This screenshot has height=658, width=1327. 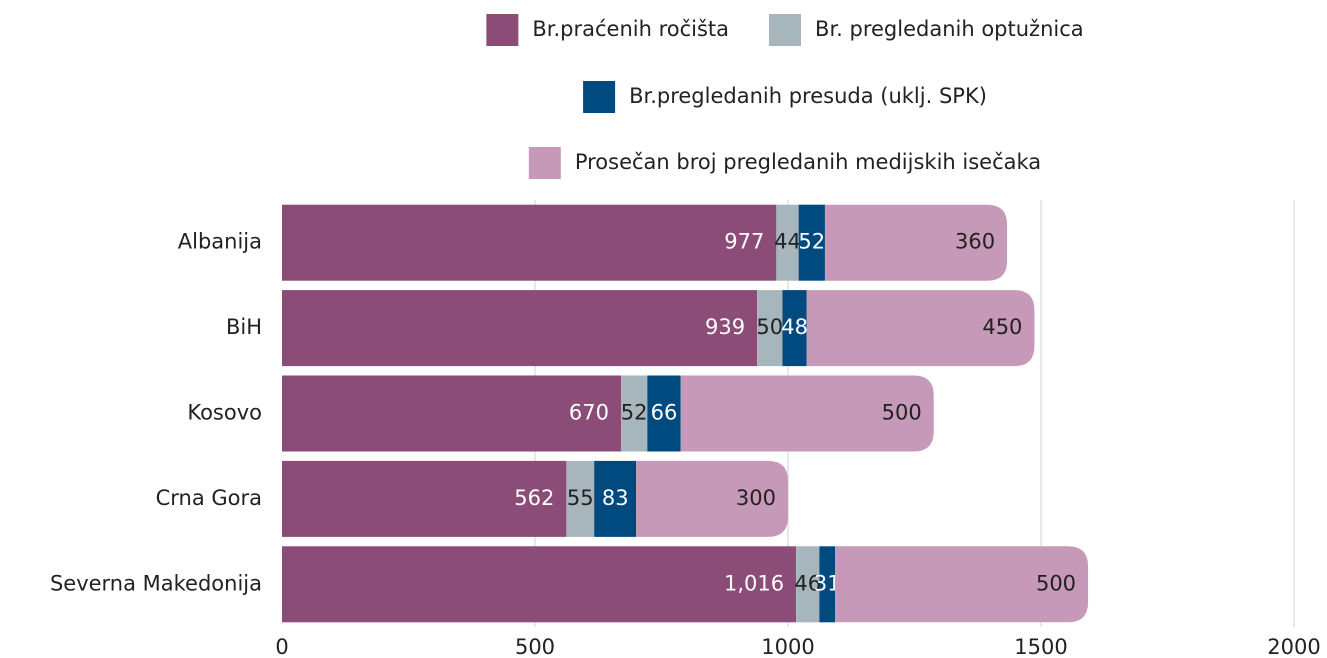 I want to click on x-tick-label: 1000, so click(x=787, y=646).